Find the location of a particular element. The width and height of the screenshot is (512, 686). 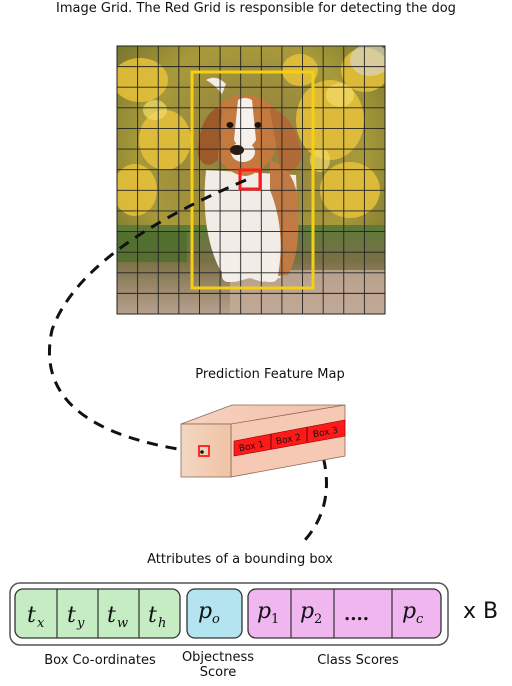

box-3-label: Box 3 is located at coordinates (325, 433).